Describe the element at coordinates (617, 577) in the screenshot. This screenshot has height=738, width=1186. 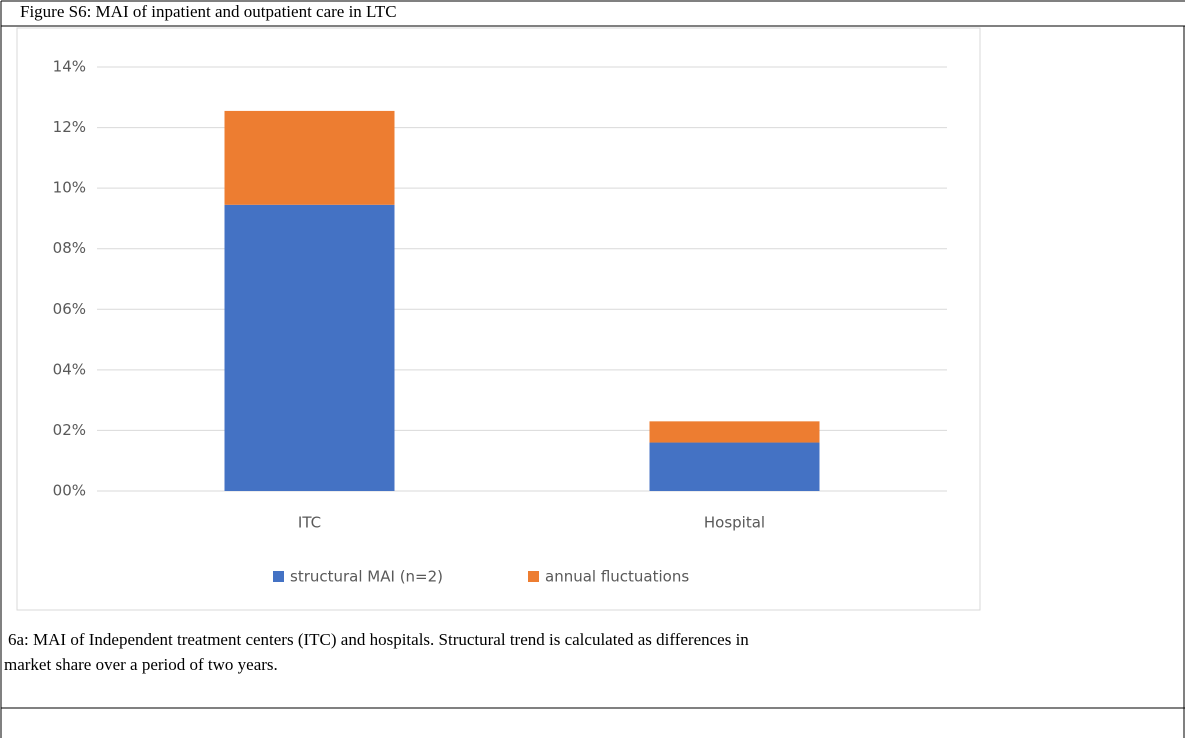
I see `legend-label: annual fluctuations` at that location.